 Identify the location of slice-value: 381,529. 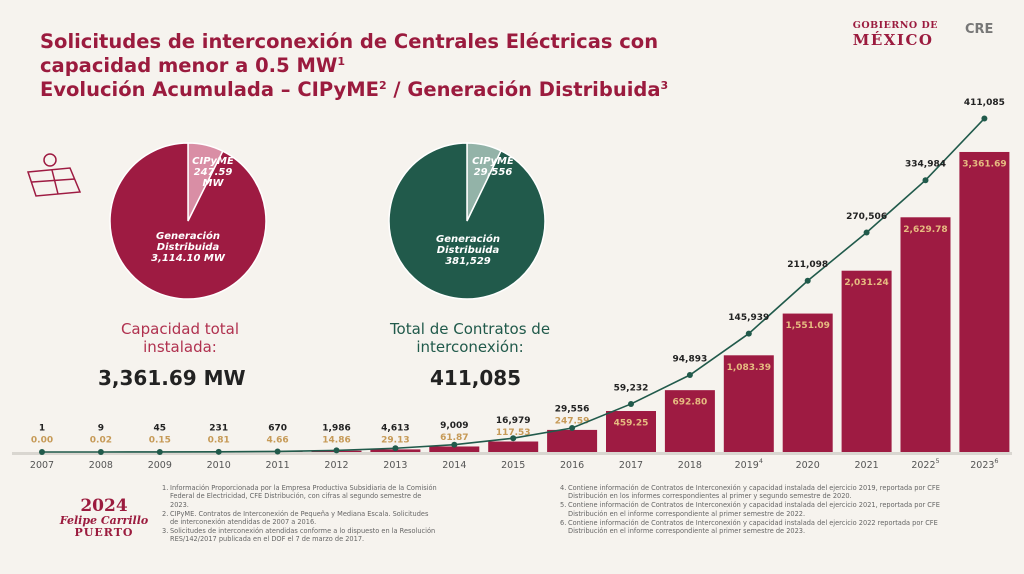
(468, 261).